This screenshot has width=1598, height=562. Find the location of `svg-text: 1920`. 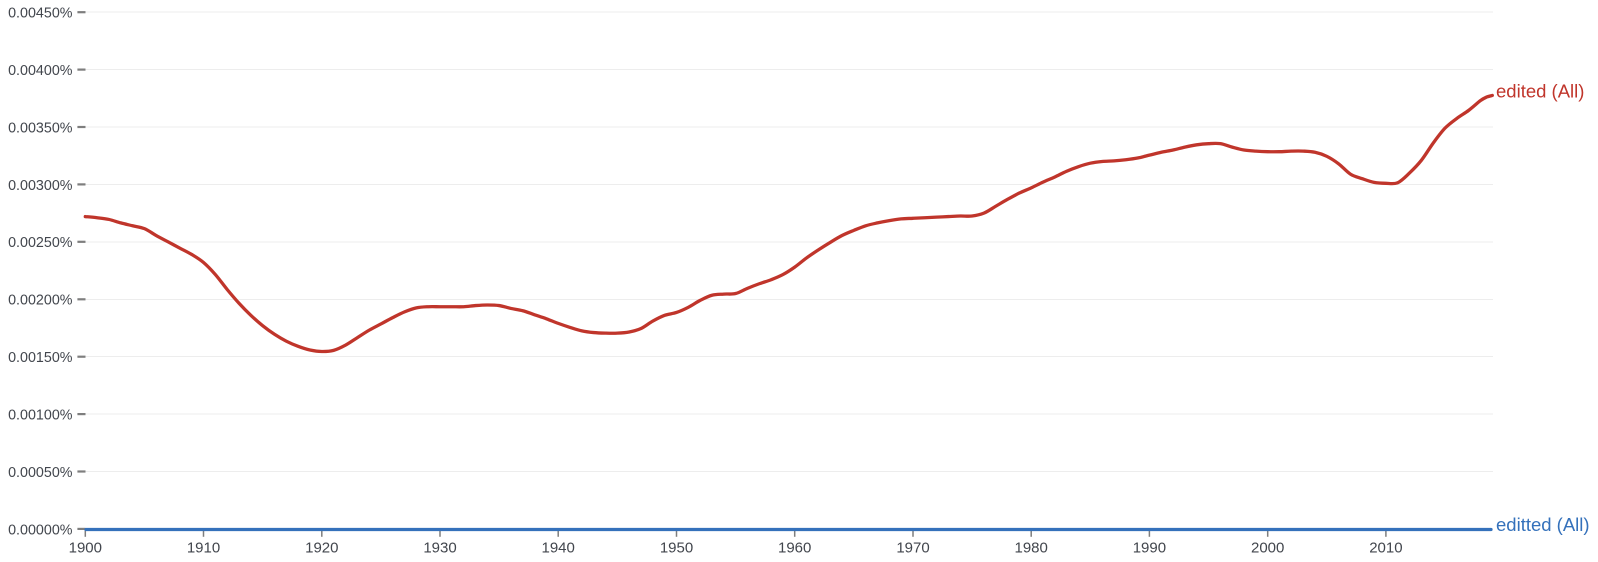

svg-text: 1920 is located at coordinates (321, 547).